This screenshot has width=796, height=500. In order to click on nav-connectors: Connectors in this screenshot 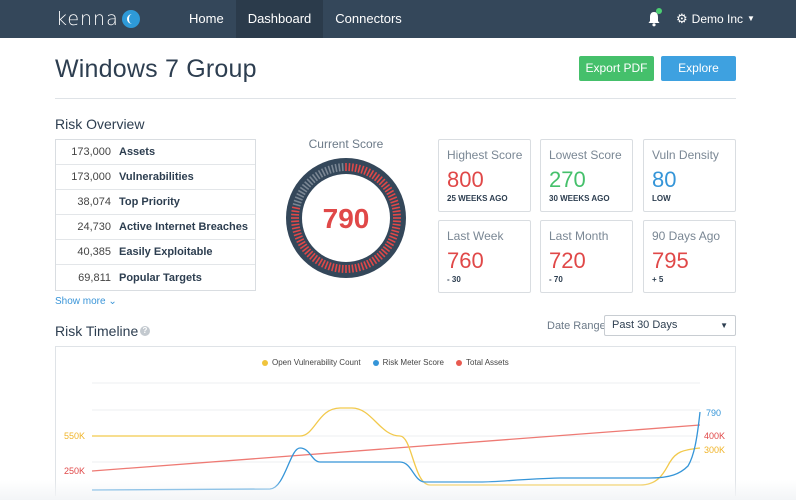, I will do `click(368, 18)`.